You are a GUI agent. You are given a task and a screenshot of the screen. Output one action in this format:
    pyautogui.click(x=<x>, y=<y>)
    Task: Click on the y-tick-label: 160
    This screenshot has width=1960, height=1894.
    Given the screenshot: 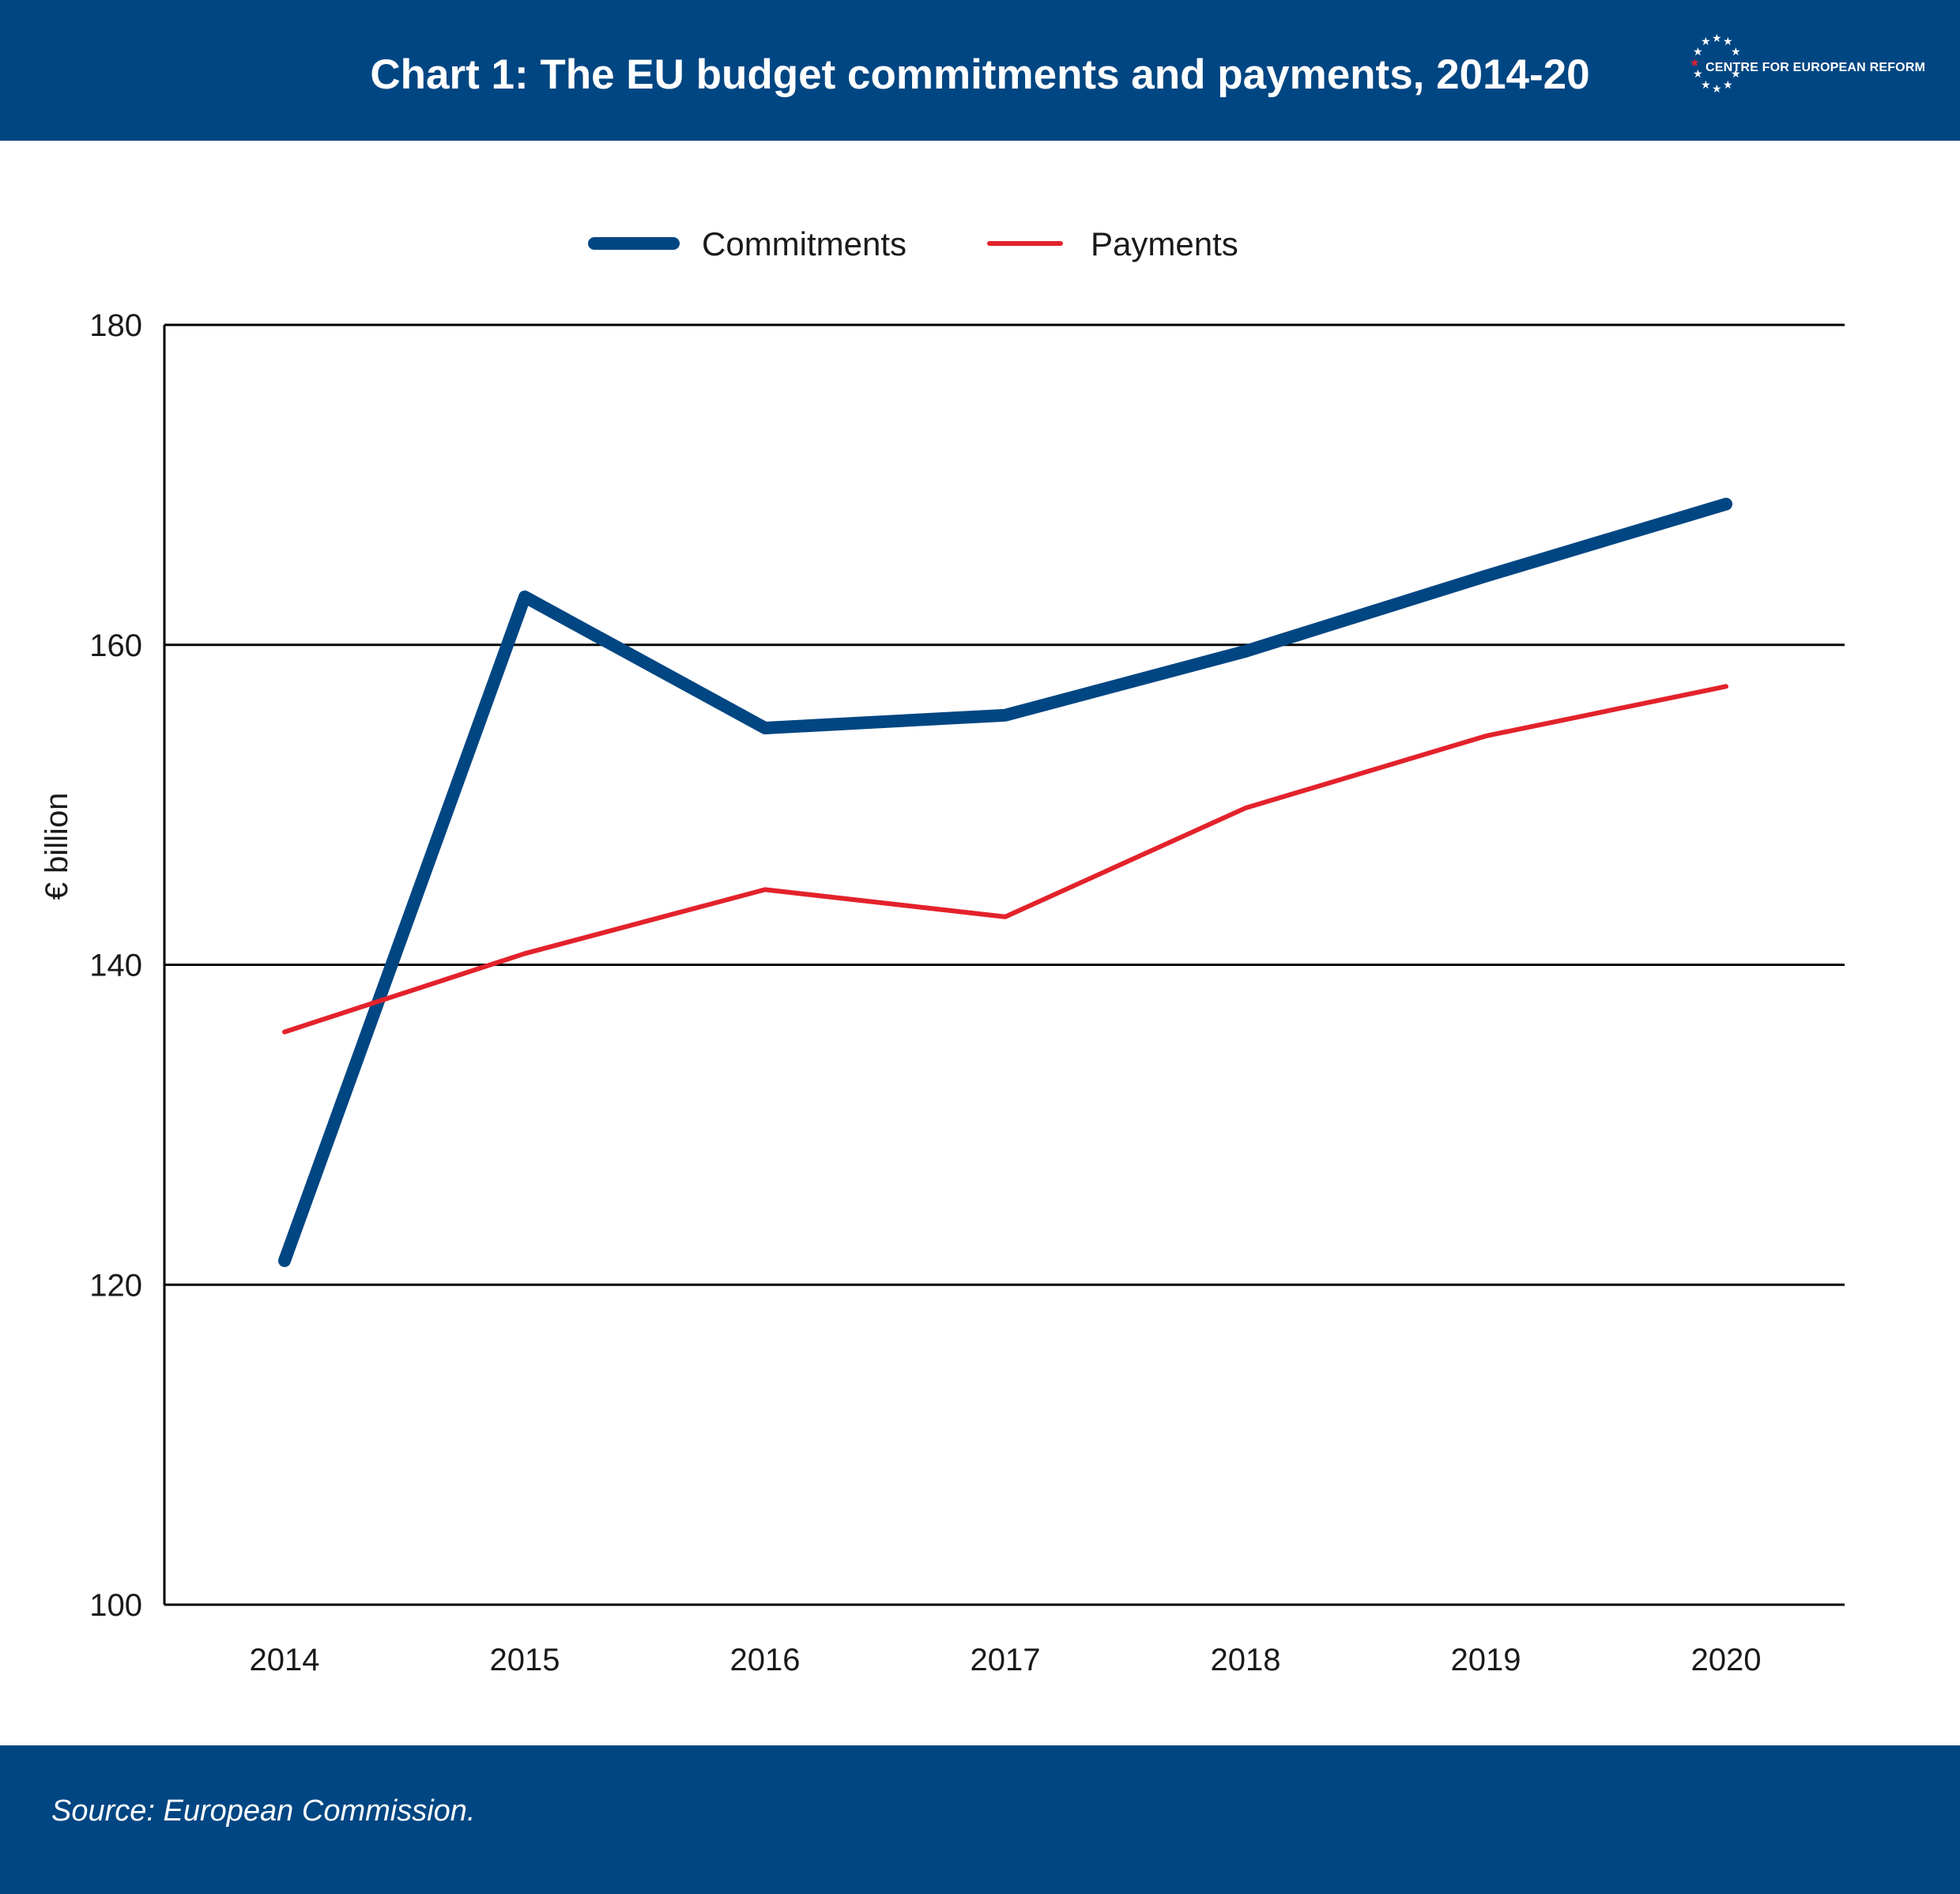 What is the action you would take?
    pyautogui.click(x=115, y=645)
    